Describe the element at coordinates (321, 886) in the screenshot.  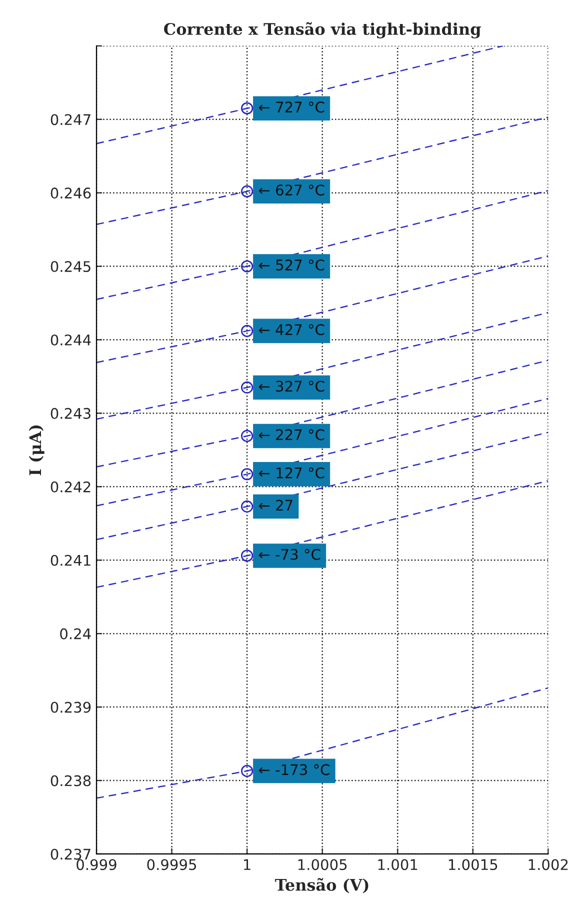
I see `x-axis-title: Tensão (V)` at that location.